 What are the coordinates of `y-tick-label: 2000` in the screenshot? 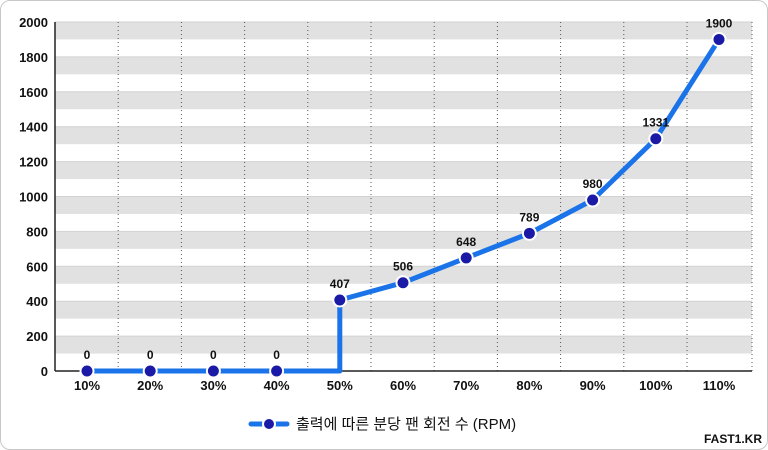 It's located at (33, 22).